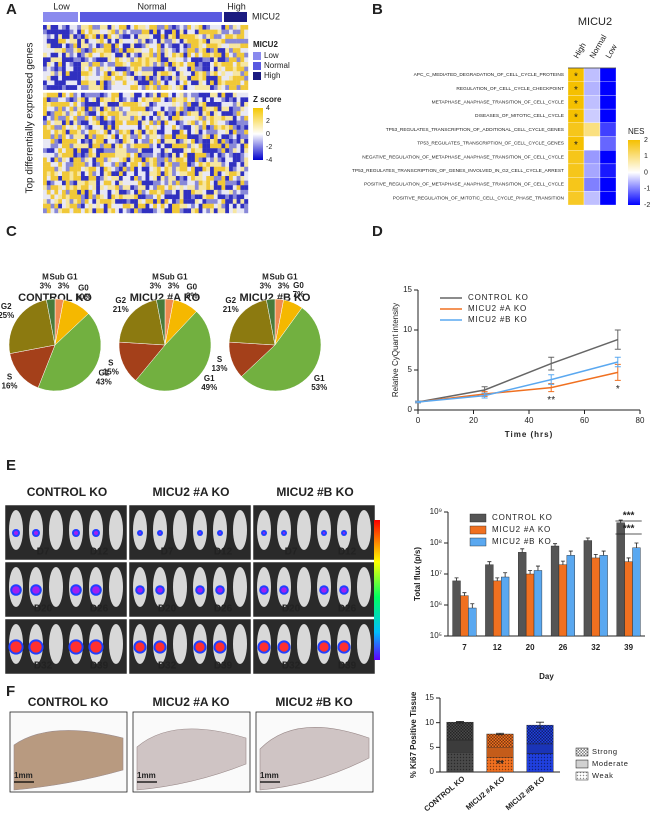 The height and width of the screenshot is (839, 652). Describe the element at coordinates (299, 294) in the screenshot. I see `slice-value-label: 7%` at that location.